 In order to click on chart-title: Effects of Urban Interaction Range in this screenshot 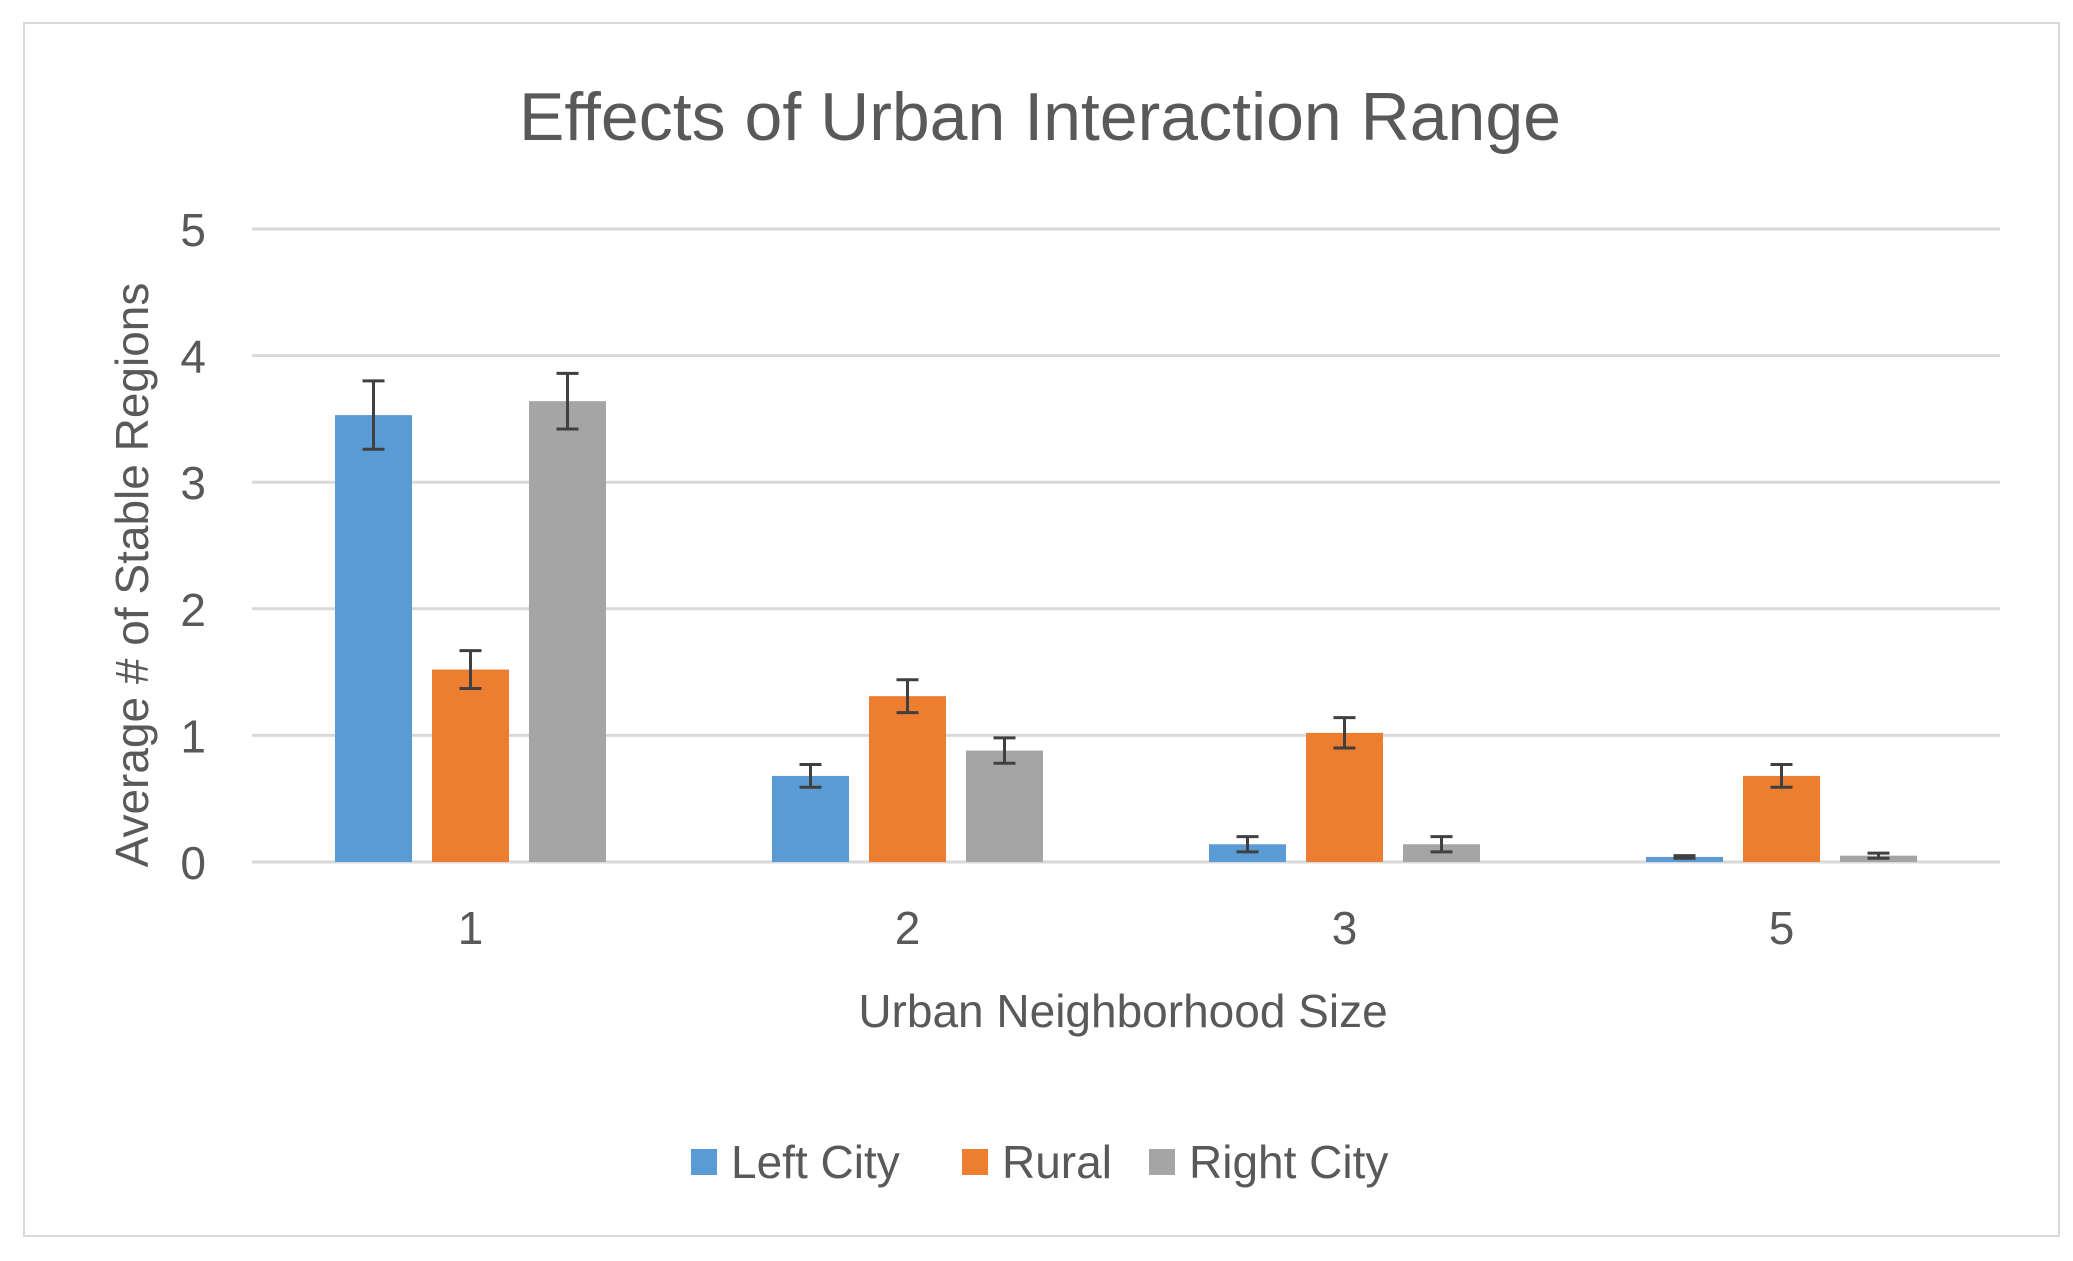, I will do `click(1040, 117)`.